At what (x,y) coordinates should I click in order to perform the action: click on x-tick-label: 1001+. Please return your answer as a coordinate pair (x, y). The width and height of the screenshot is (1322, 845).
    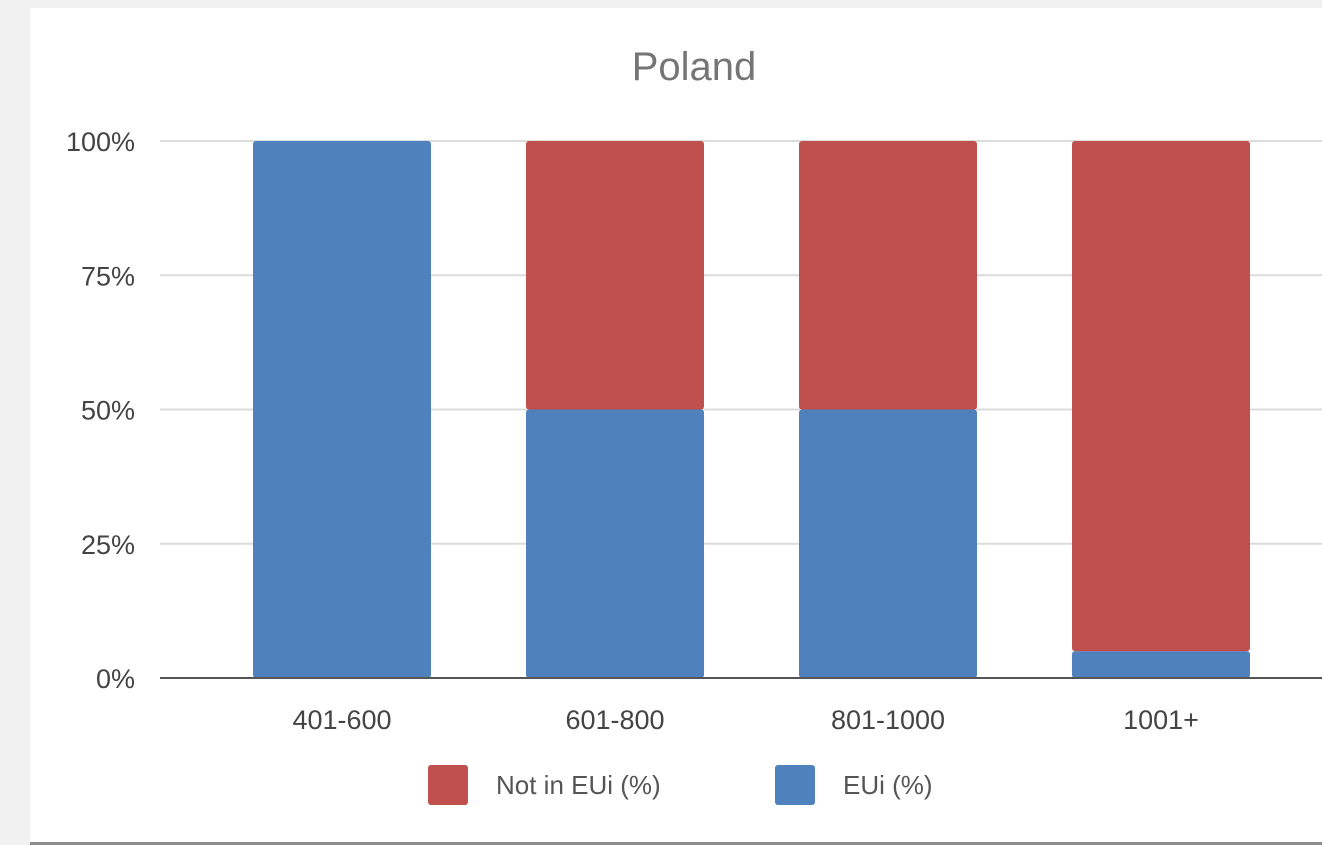
    Looking at the image, I should click on (1161, 720).